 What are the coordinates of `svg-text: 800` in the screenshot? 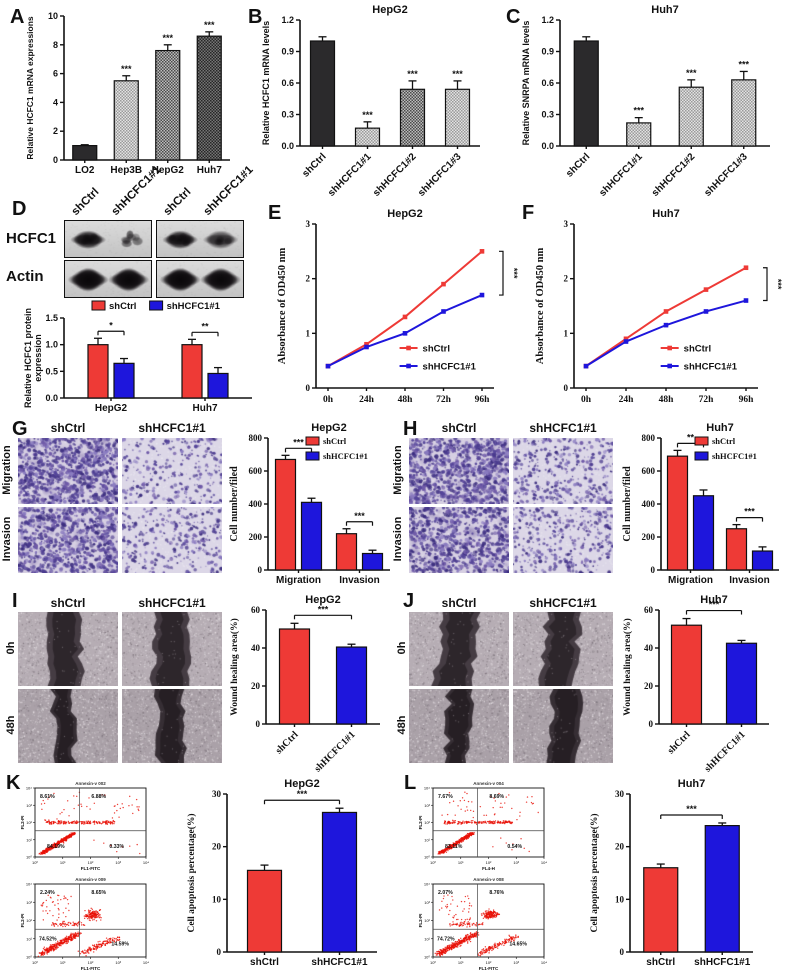 It's located at (256, 438).